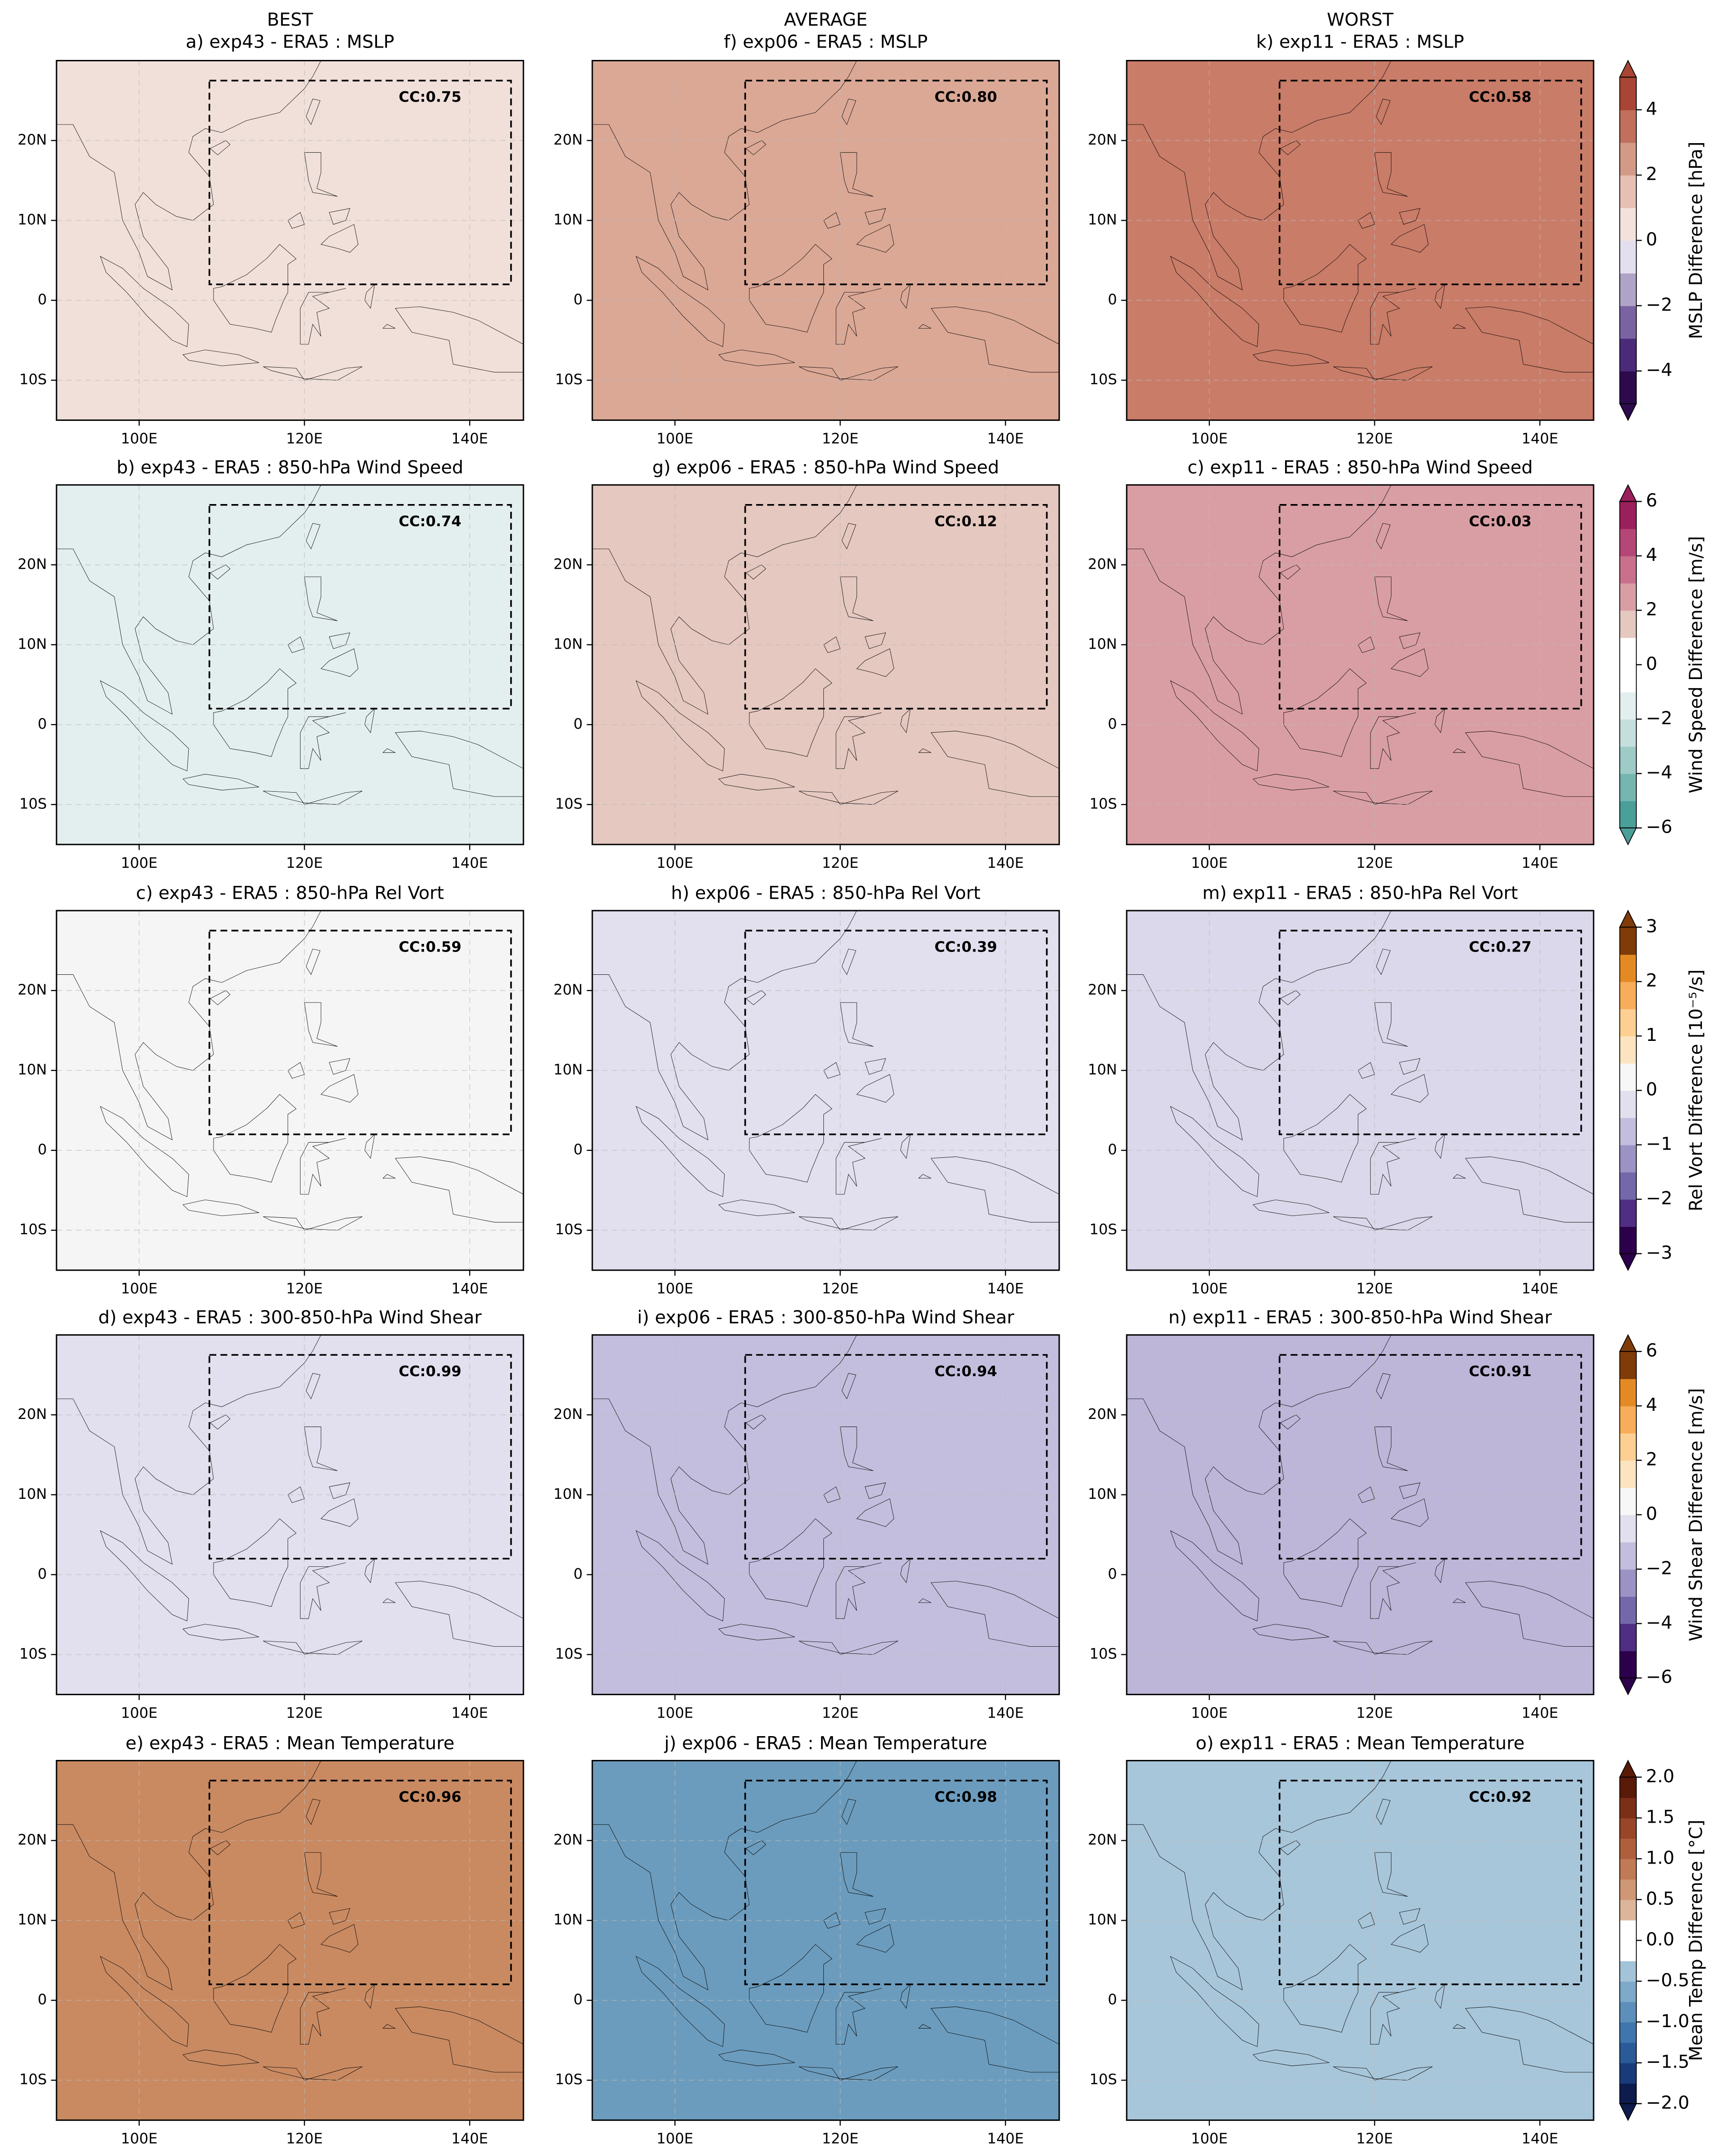  What do you see at coordinates (1695, 664) in the screenshot?
I see `colorbar-label: Wind Speed Difference [m/s]` at bounding box center [1695, 664].